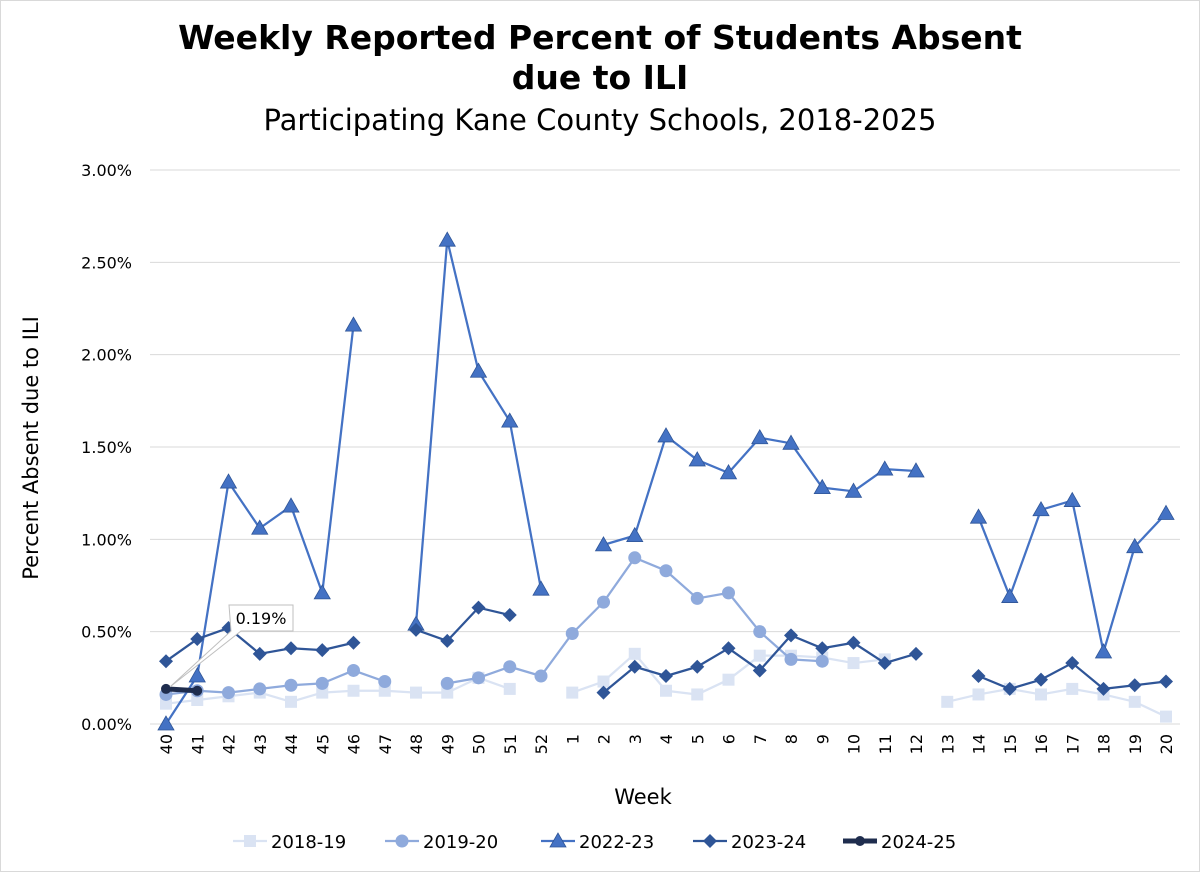 The width and height of the screenshot is (1200, 872). I want to click on x-tick-label: 15, so click(1010, 744).